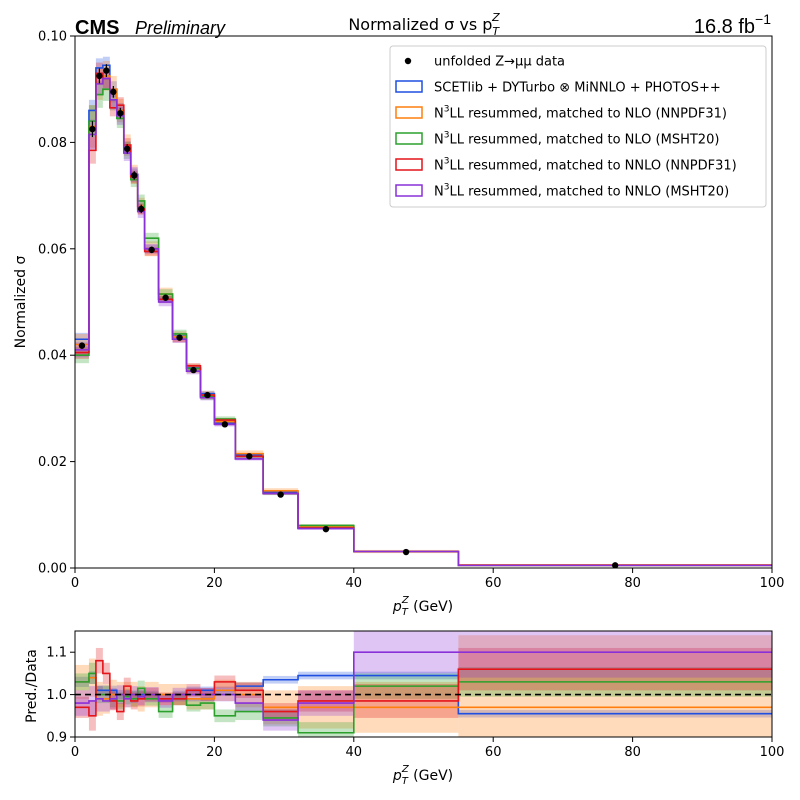 The width and height of the screenshot is (800, 800). I want to click on ratio-prediction-lines, so click(423, 692).